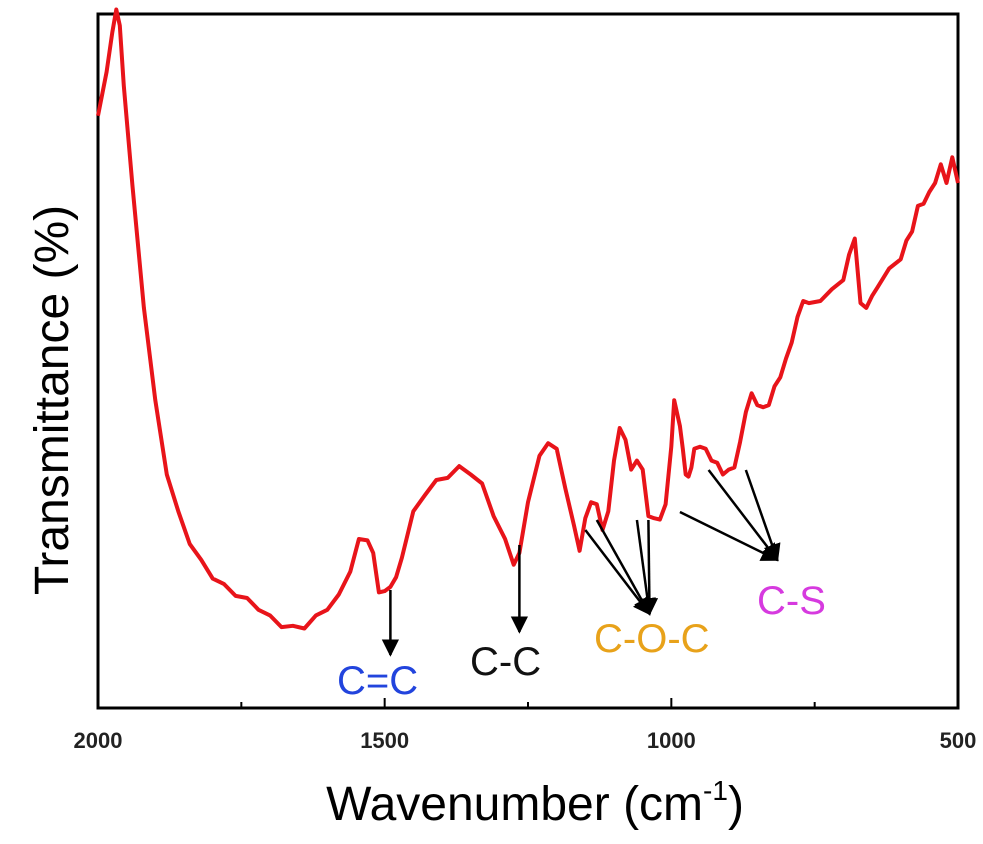  Describe the element at coordinates (958, 740) in the screenshot. I see `x-tick-label: 500` at that location.